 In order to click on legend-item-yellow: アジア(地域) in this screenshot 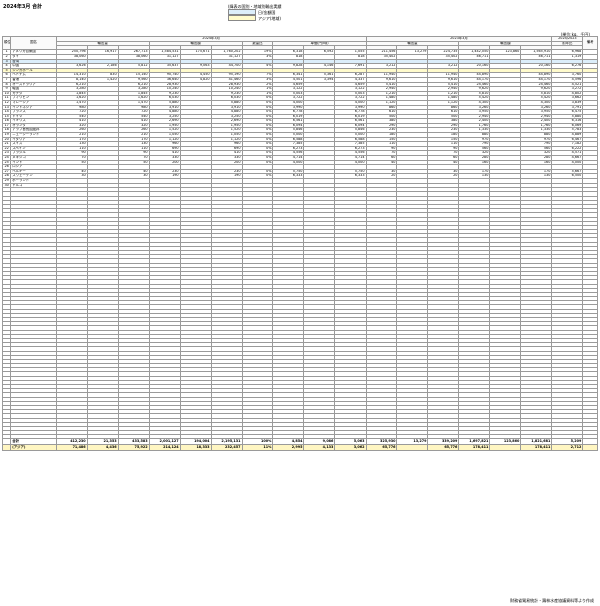, I will do `click(255, 18)`.